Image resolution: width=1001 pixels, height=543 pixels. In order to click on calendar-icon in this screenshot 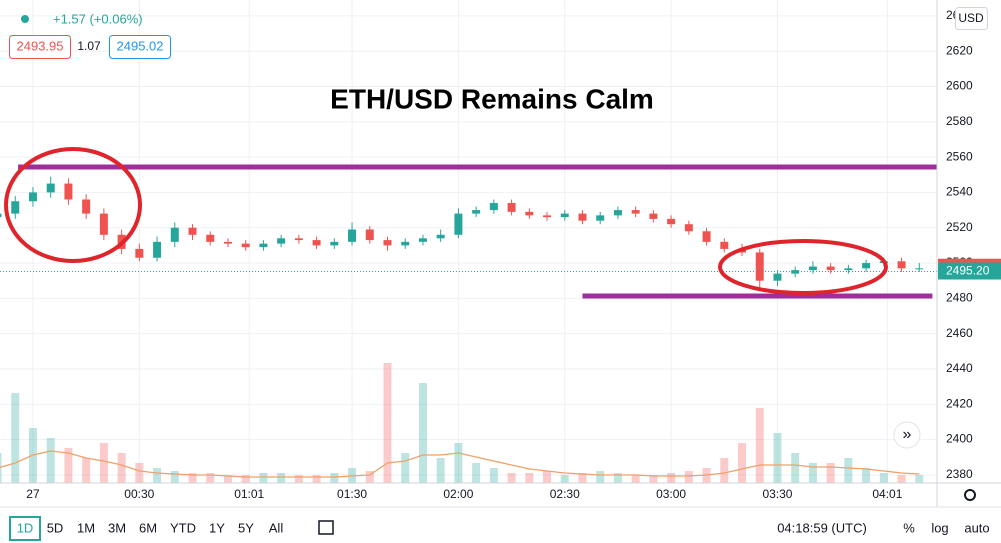, I will do `click(326, 527)`.